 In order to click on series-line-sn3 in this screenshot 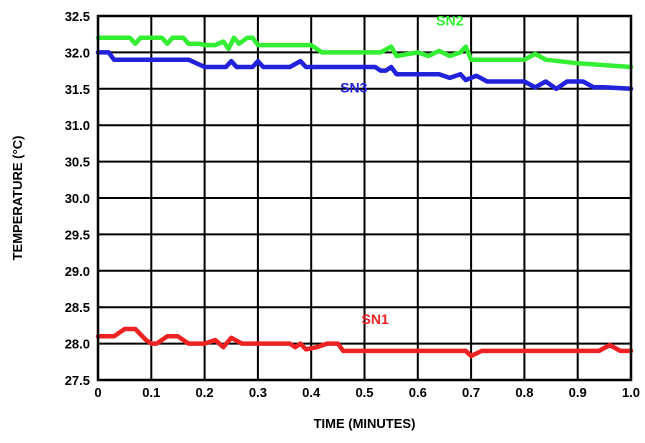, I will do `click(364, 71)`.